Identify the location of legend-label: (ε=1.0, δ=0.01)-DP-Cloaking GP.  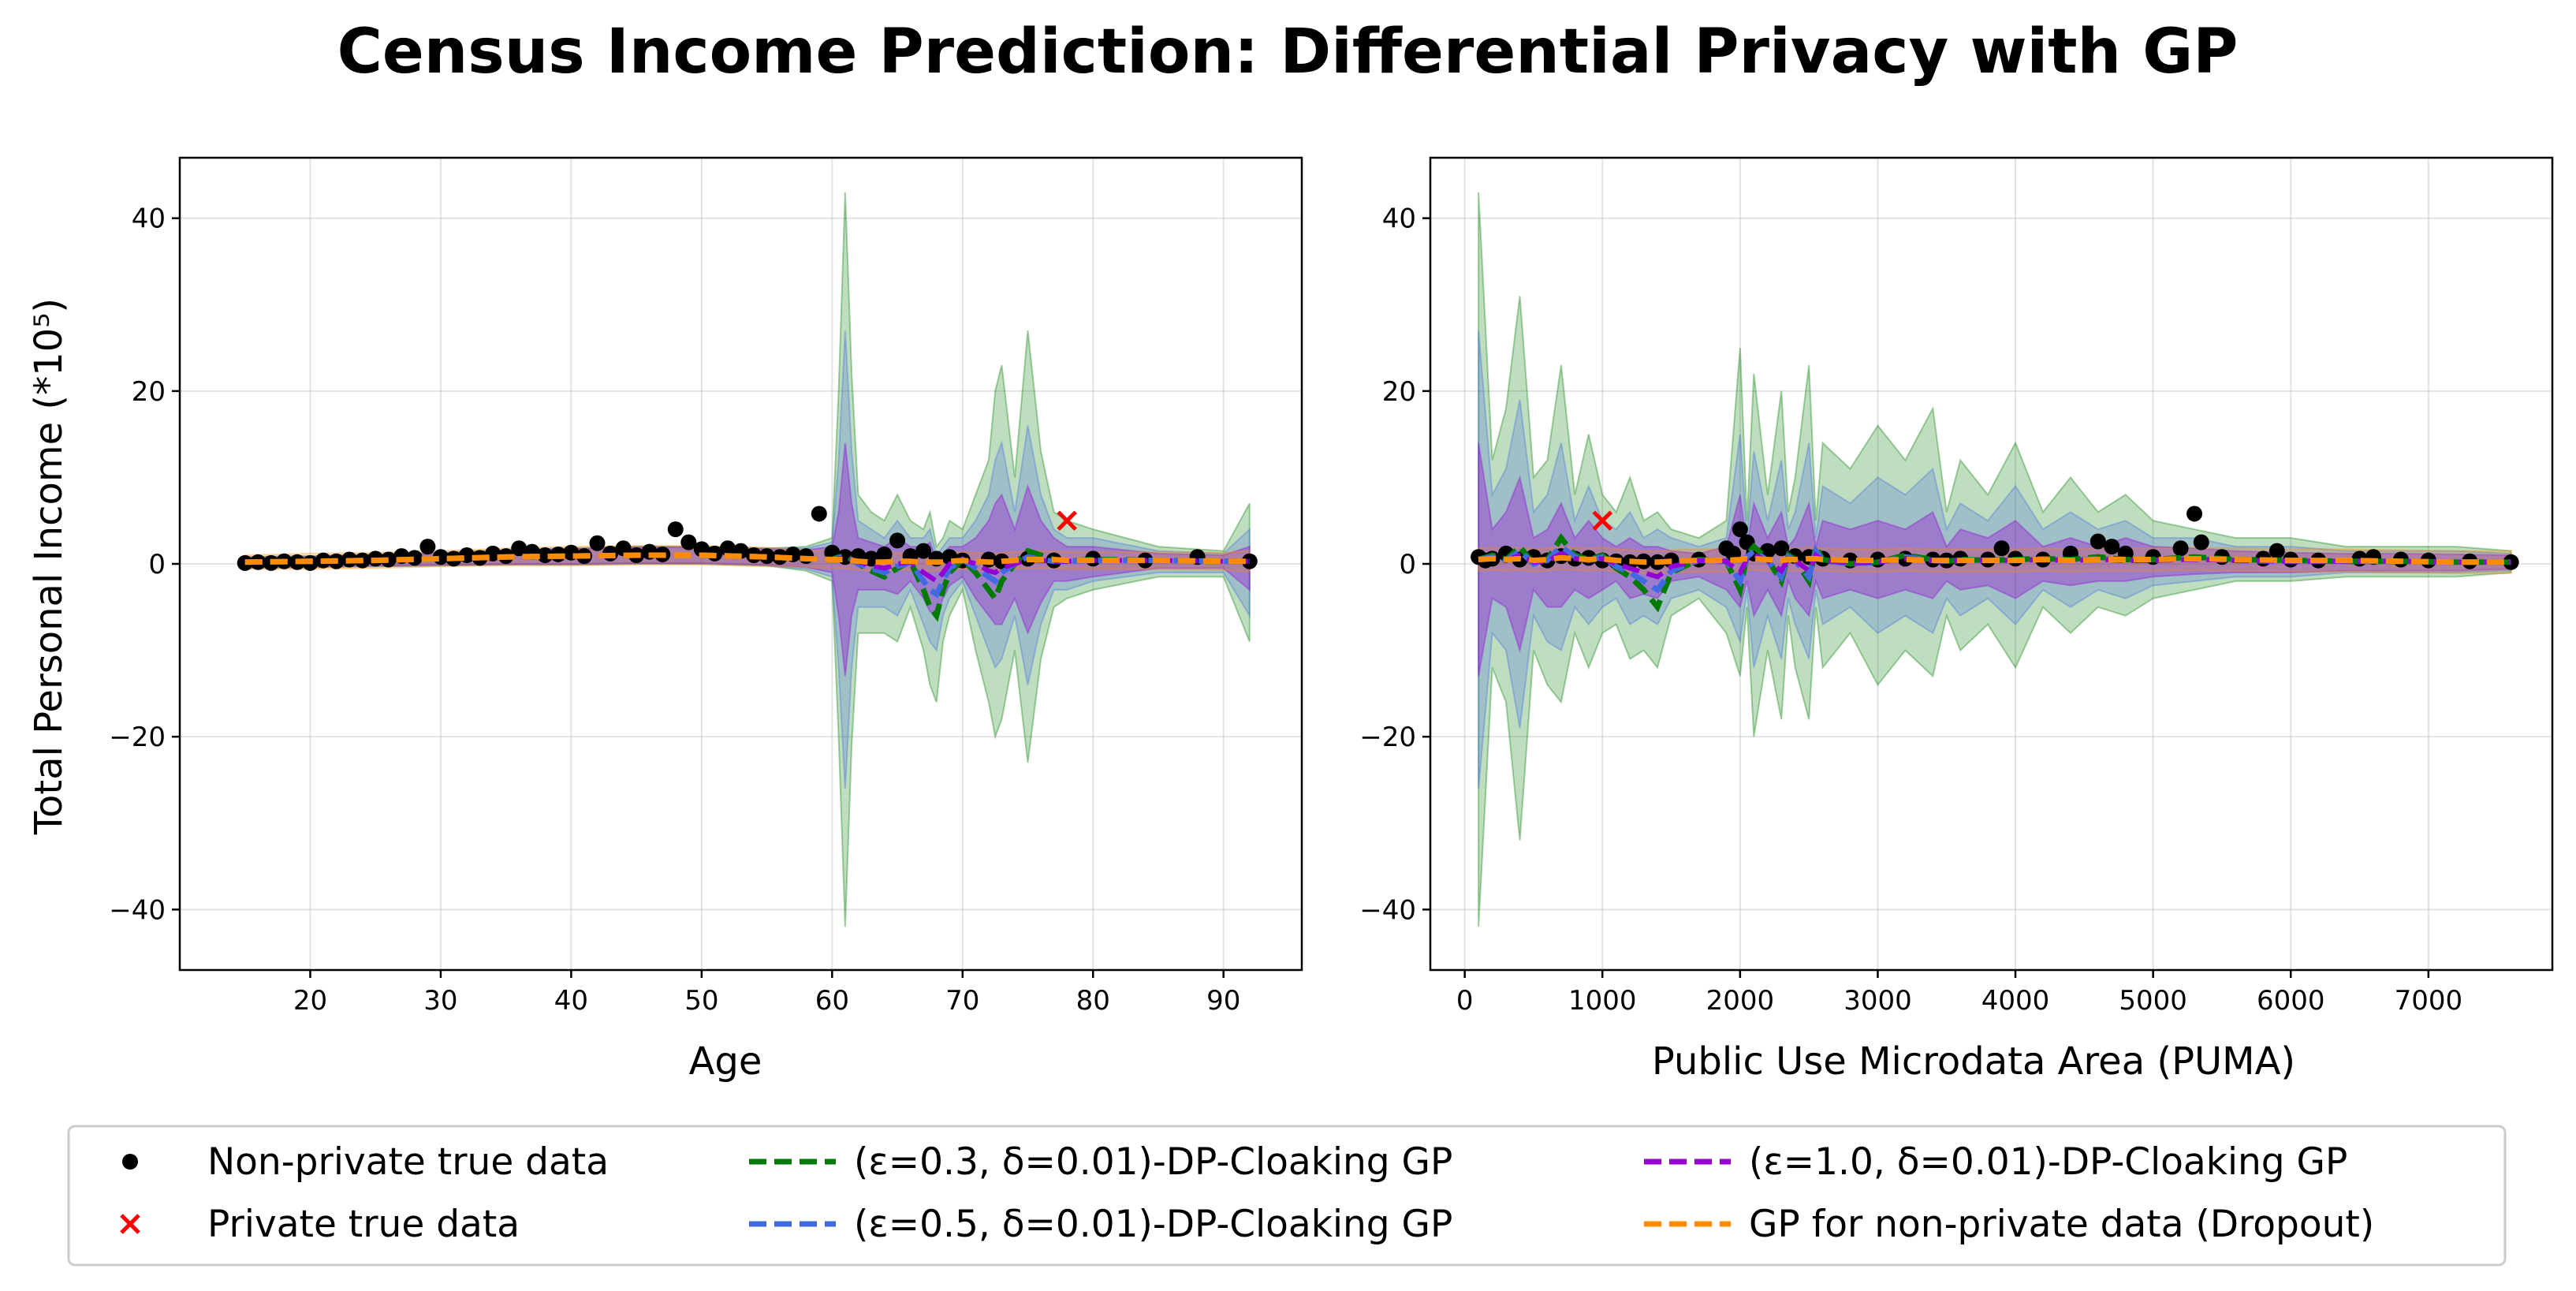
(2048, 1162).